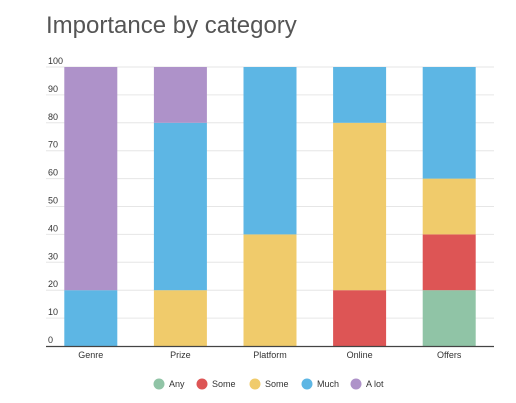 This screenshot has width=516, height=403. What do you see at coordinates (171, 25) in the screenshot?
I see `chart-title: Importance by category` at bounding box center [171, 25].